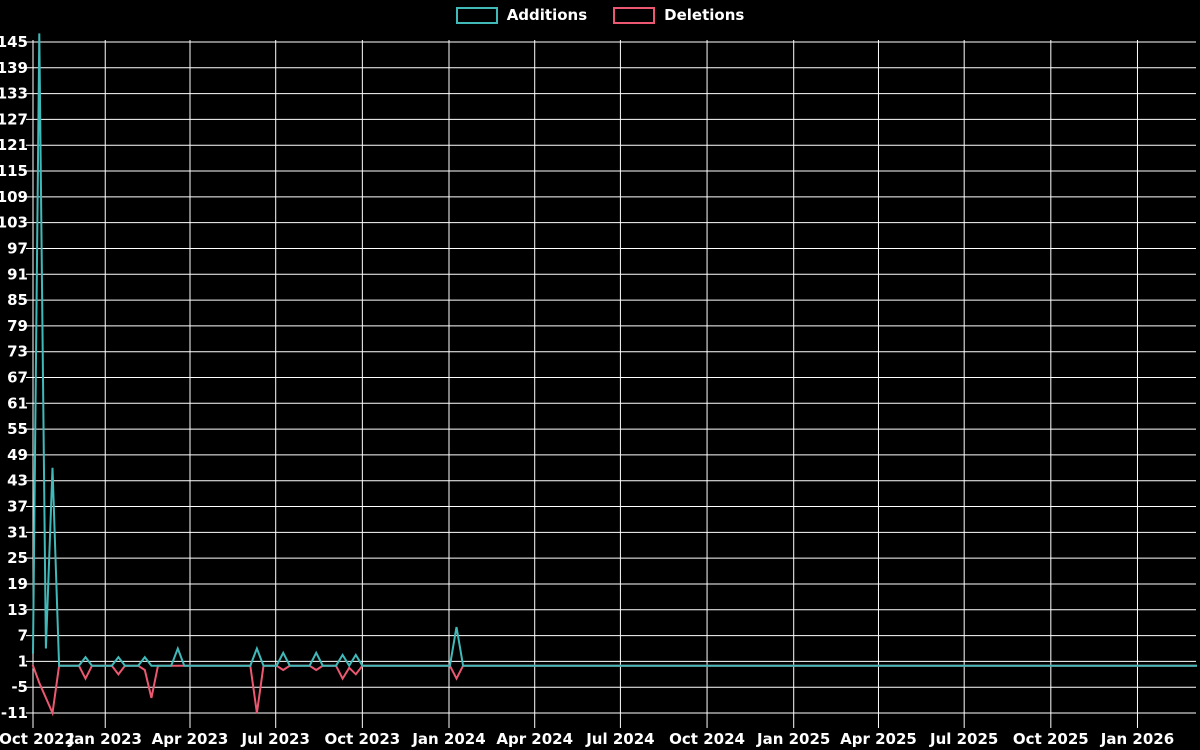 The image size is (1200, 750). I want to click on y-tick-label: 103, so click(14, 223).